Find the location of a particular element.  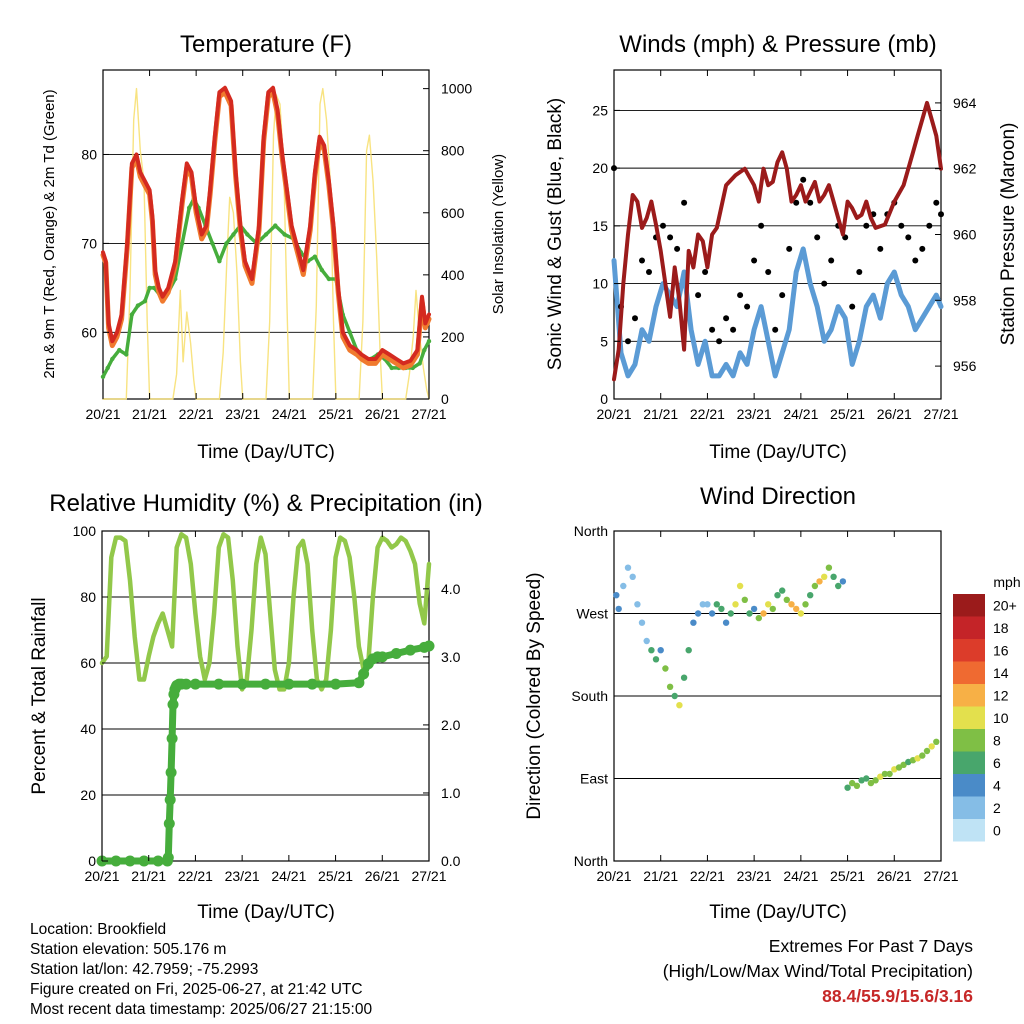

colorbar-label: 16 is located at coordinates (1001, 650).